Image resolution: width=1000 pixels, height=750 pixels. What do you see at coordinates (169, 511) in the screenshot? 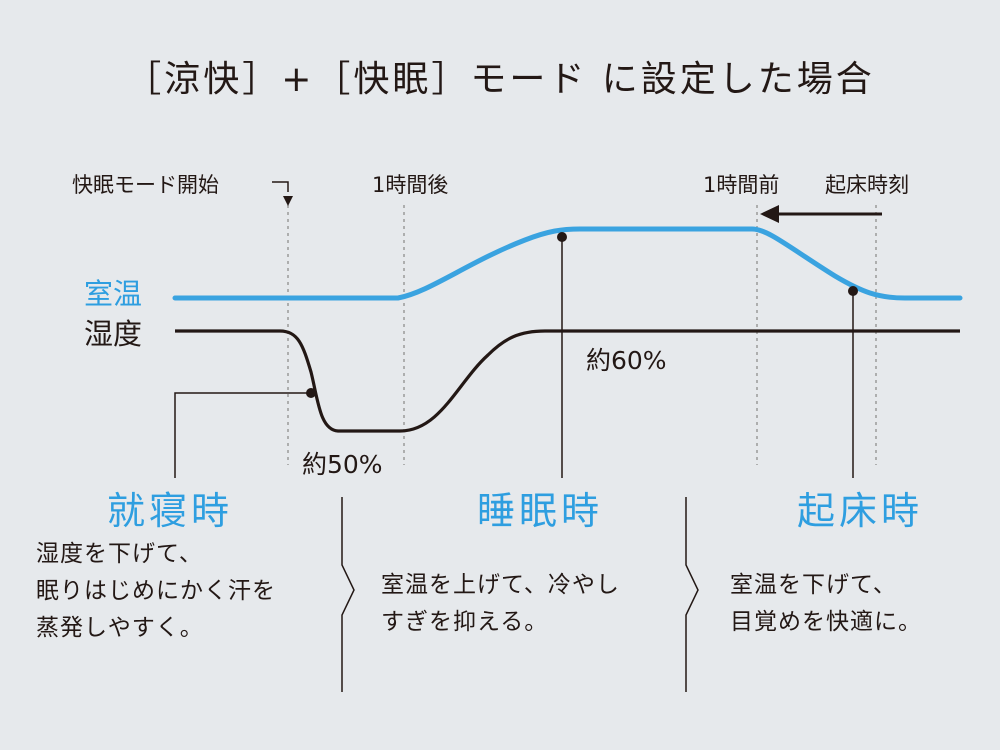
I see `phase-title-bedtime: 就寝時` at bounding box center [169, 511].